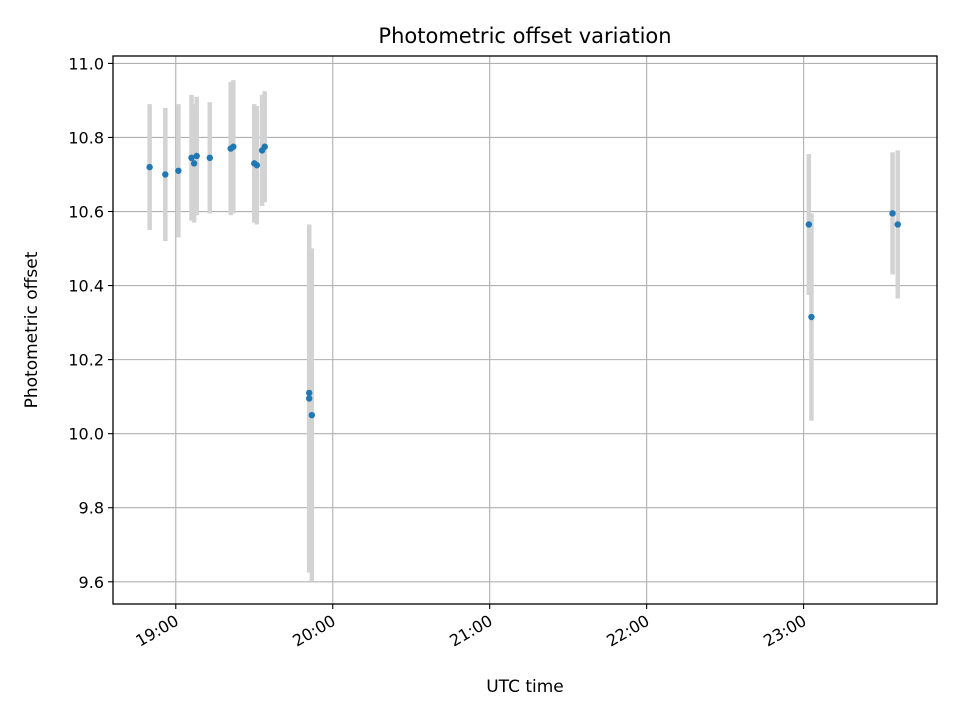  I want to click on y-tick-label: 10.2, so click(86, 360).